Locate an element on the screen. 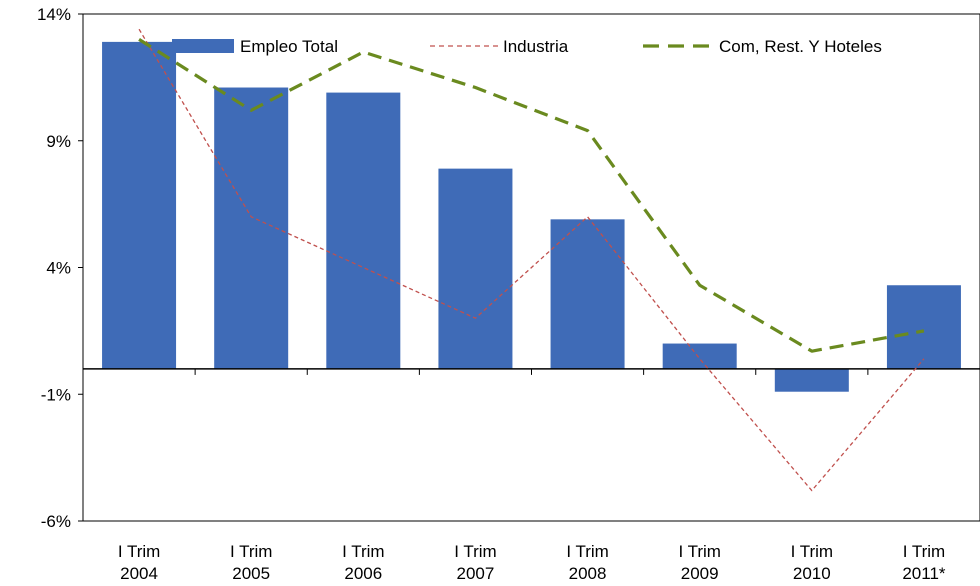  legend-label: Empleo Total is located at coordinates (289, 46).